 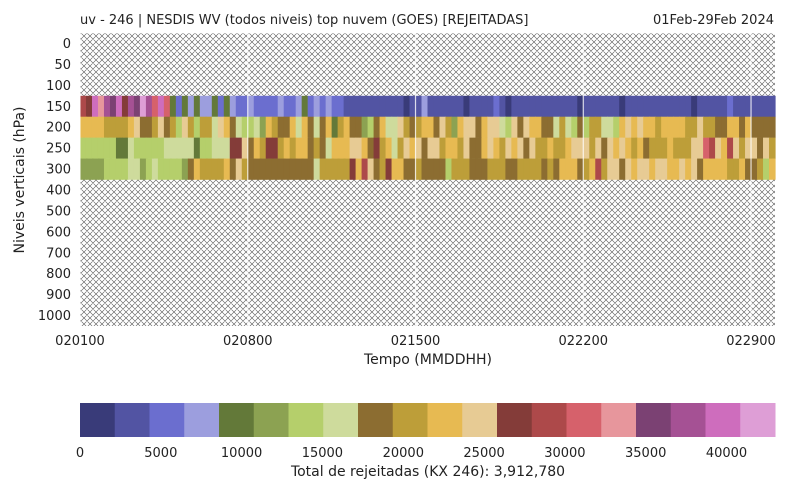 What do you see at coordinates (751, 341) in the screenshot?
I see `x-tick-label: 022900` at bounding box center [751, 341].